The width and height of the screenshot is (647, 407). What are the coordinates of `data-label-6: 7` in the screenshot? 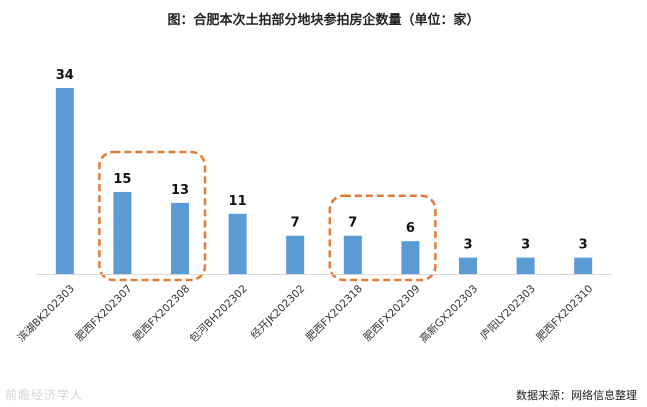 It's located at (352, 223).